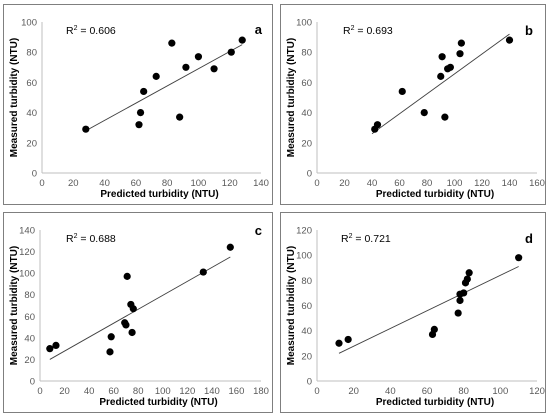 This screenshot has height=417, width=550. Describe the element at coordinates (27, 231) in the screenshot. I see `y-tick-label: 140` at that location.